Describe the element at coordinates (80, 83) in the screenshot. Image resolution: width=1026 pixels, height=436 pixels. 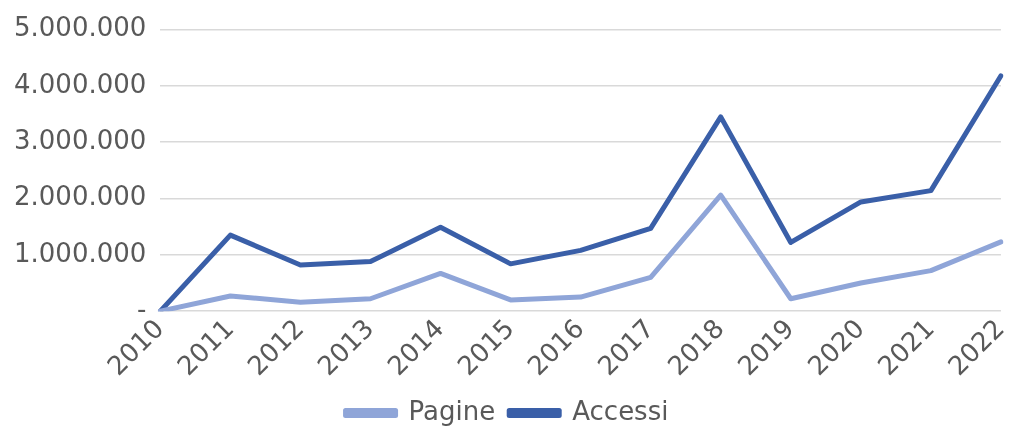
I see `y-tick-label: 4.000.000` at that location.